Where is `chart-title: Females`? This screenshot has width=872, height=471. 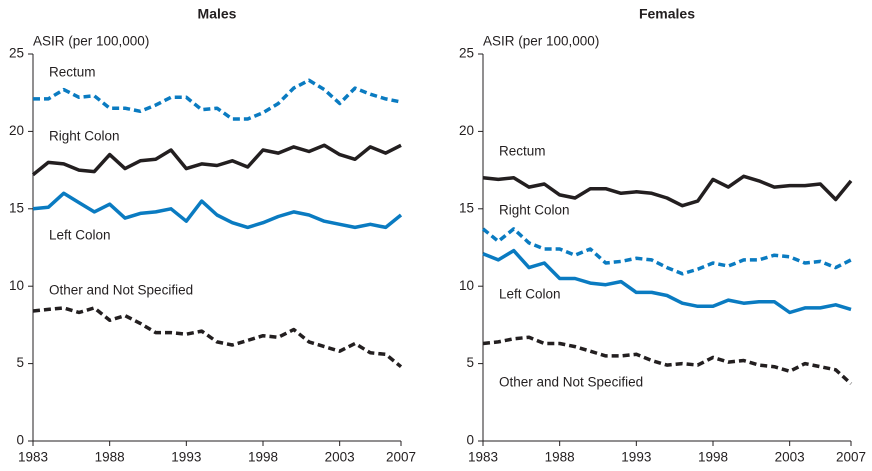
chart-title: Females is located at coordinates (667, 14).